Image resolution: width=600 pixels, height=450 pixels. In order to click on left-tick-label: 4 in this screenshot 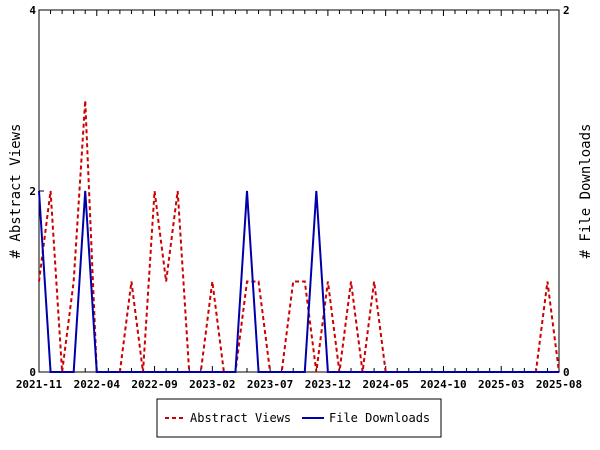, I will do `click(32, 10)`.